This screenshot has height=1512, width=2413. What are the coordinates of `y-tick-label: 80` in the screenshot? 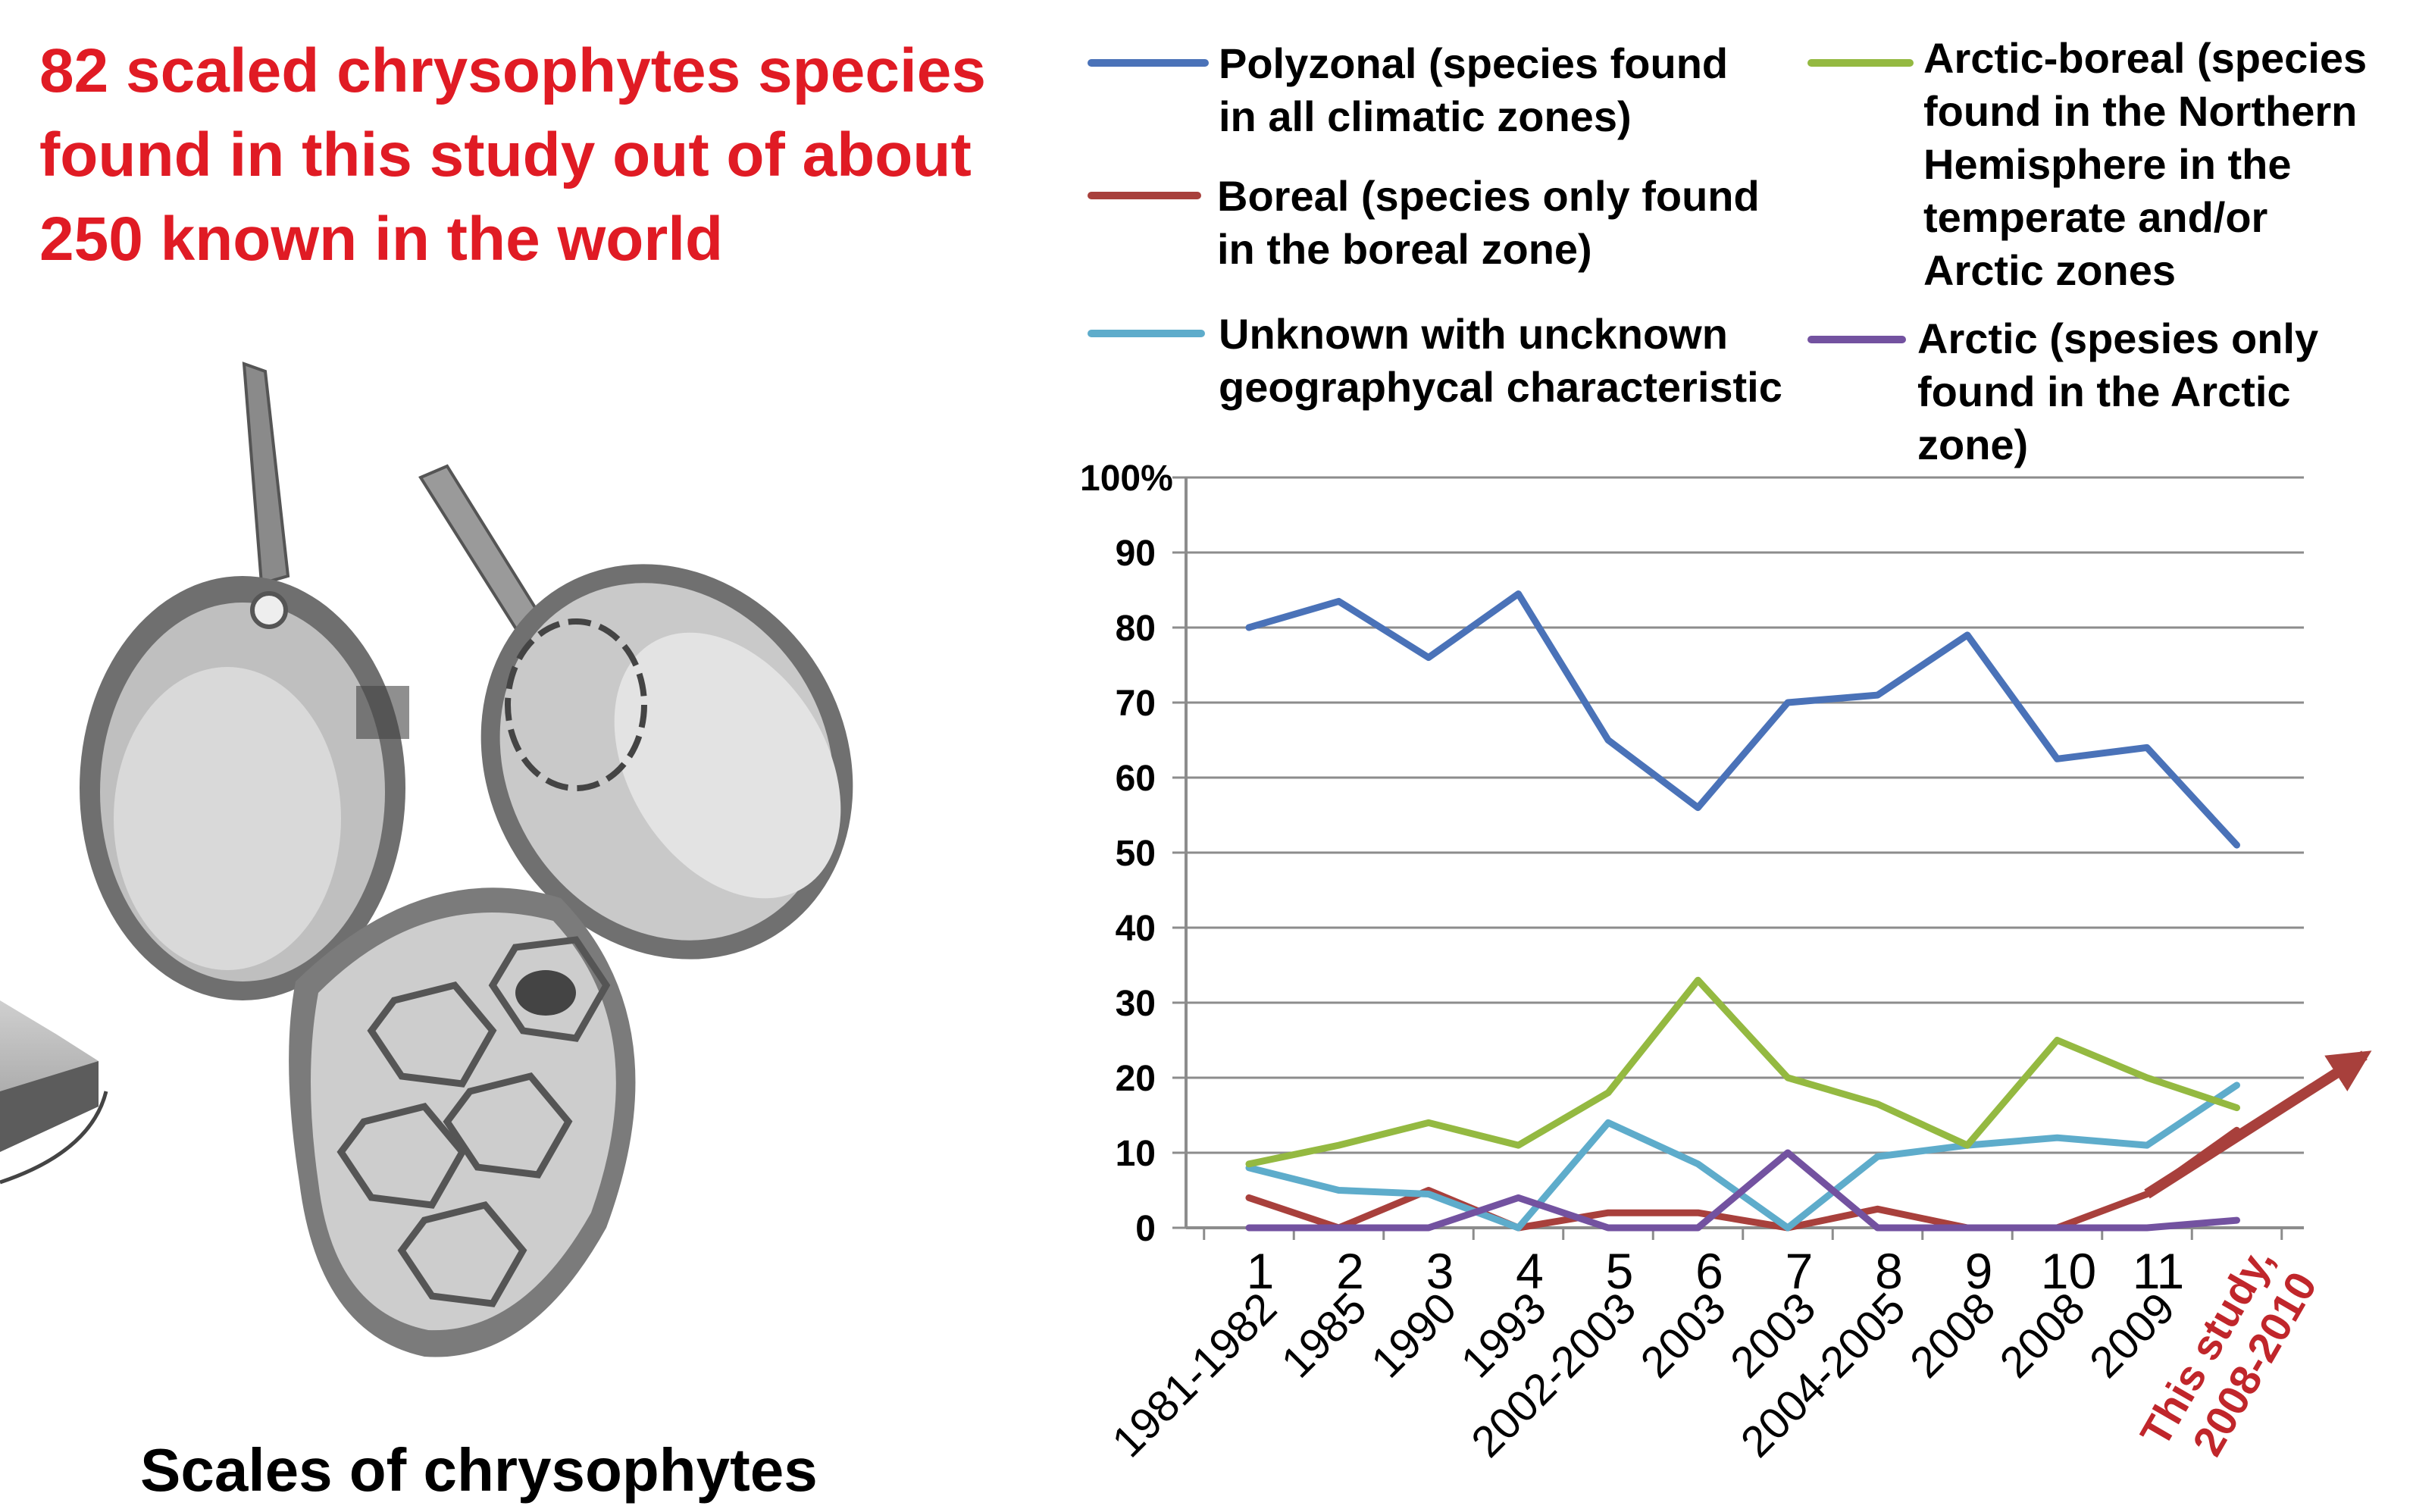 It's located at (1136, 629).